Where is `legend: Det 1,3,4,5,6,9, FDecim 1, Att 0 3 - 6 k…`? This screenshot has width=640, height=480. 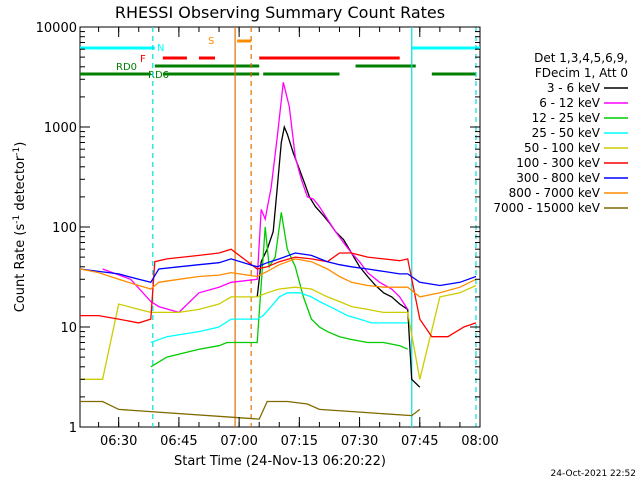 legend: Det 1,3,4,5,6,9, FDecim 1, Att 0 3 - 6 k… is located at coordinates (560, 133).